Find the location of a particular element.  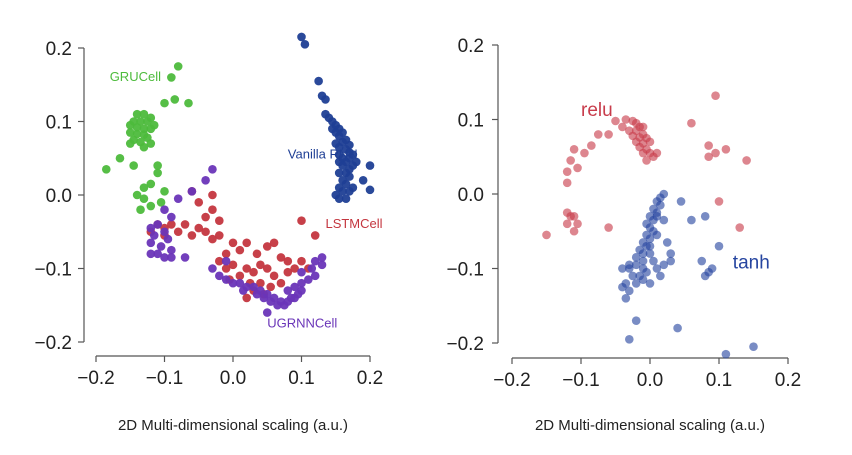

x-tick-label: 0.0 is located at coordinates (233, 378).